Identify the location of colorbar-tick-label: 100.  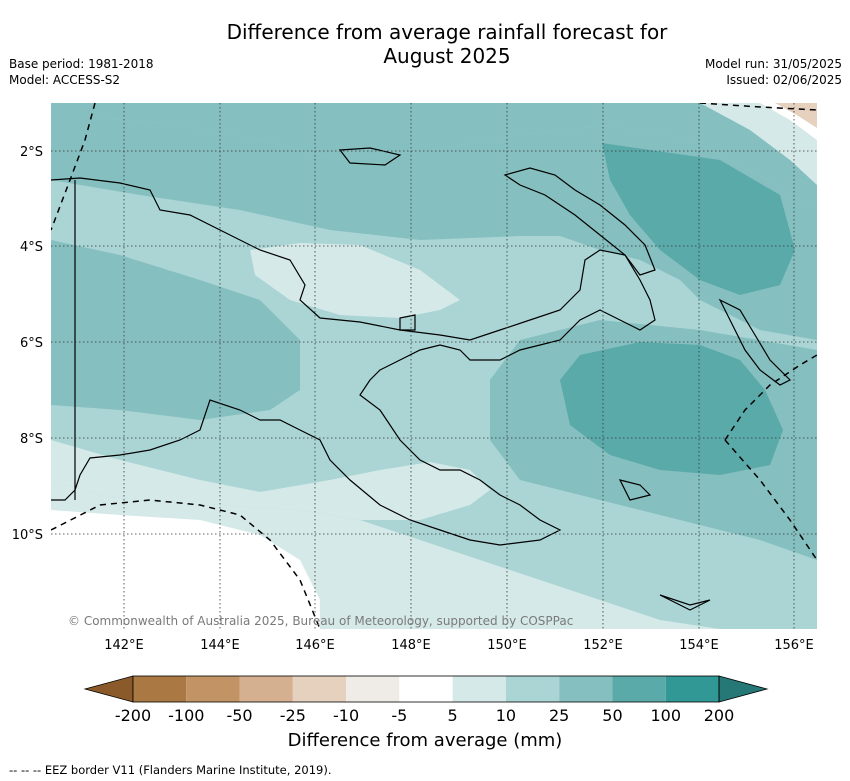
(665, 715).